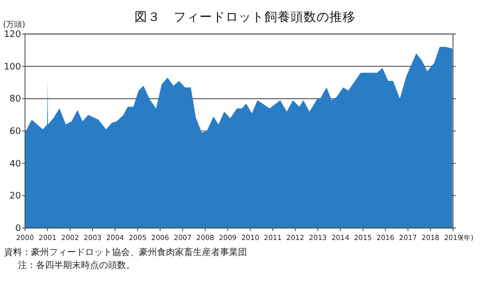  Describe the element at coordinates (16, 132) in the screenshot. I see `y-tick-label: 60` at that location.